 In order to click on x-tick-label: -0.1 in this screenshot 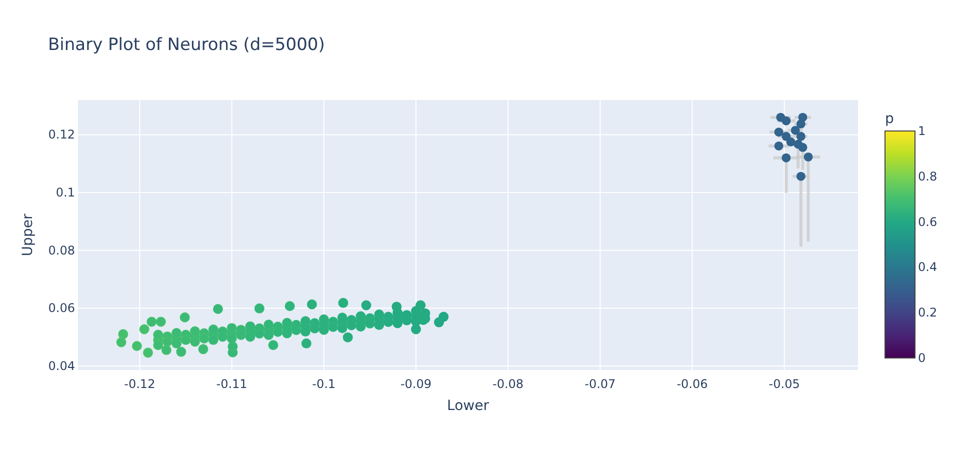, I will do `click(324, 384)`.